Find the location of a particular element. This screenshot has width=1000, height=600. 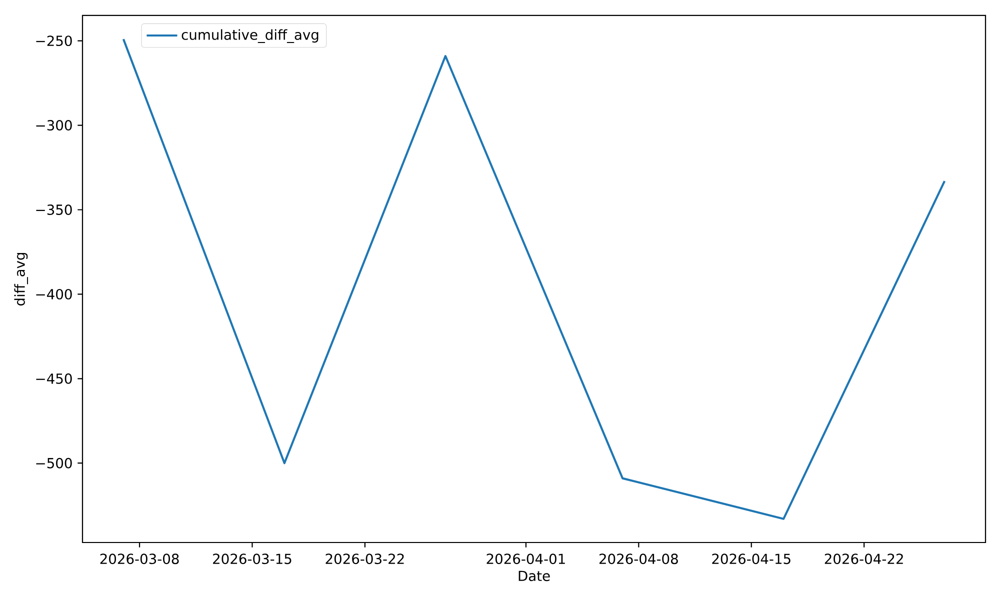

y-tick-label: −250 is located at coordinates (54, 41).